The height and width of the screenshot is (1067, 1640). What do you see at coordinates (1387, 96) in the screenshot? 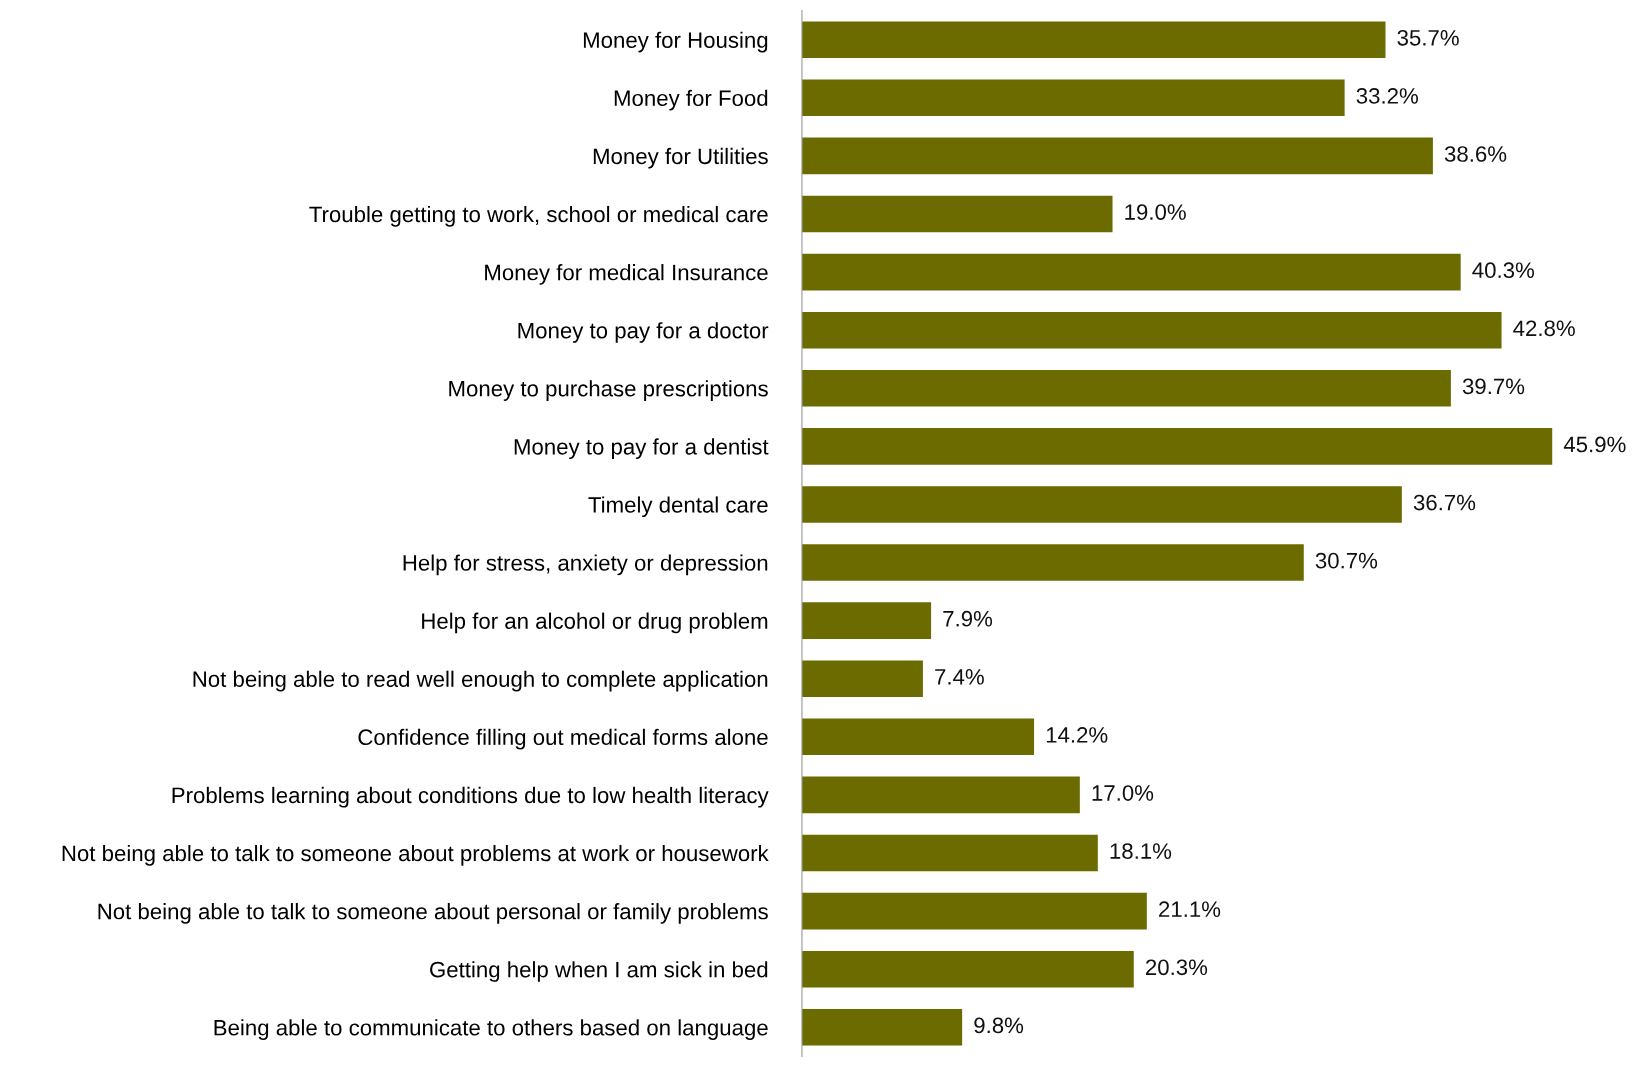
I see `data-label: 33.2%` at bounding box center [1387, 96].